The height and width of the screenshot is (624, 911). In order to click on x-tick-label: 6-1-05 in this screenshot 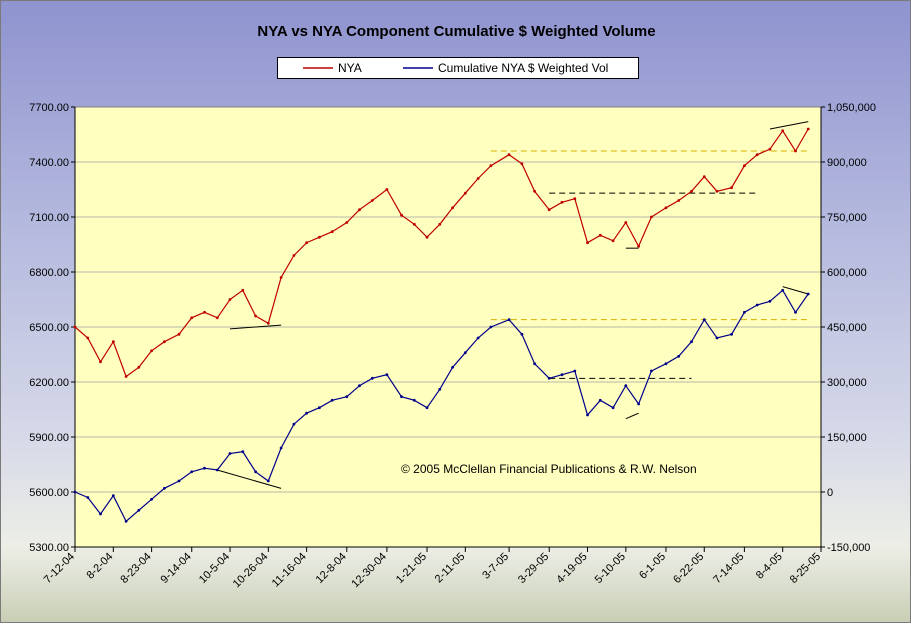, I will do `click(652, 566)`.